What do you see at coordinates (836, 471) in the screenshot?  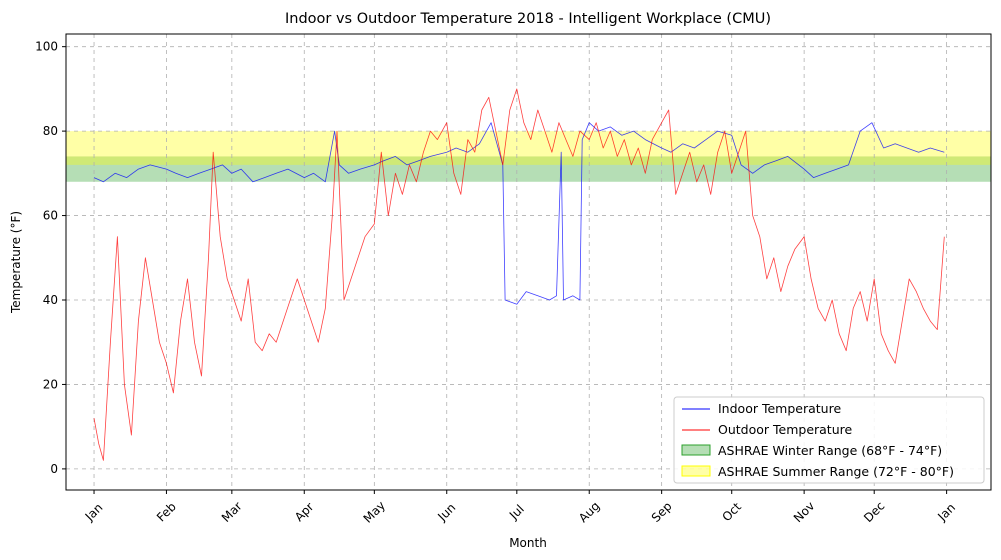 I see `legend-label-summer: ASHRAE Summer Range (72°F - 80°F)` at bounding box center [836, 471].